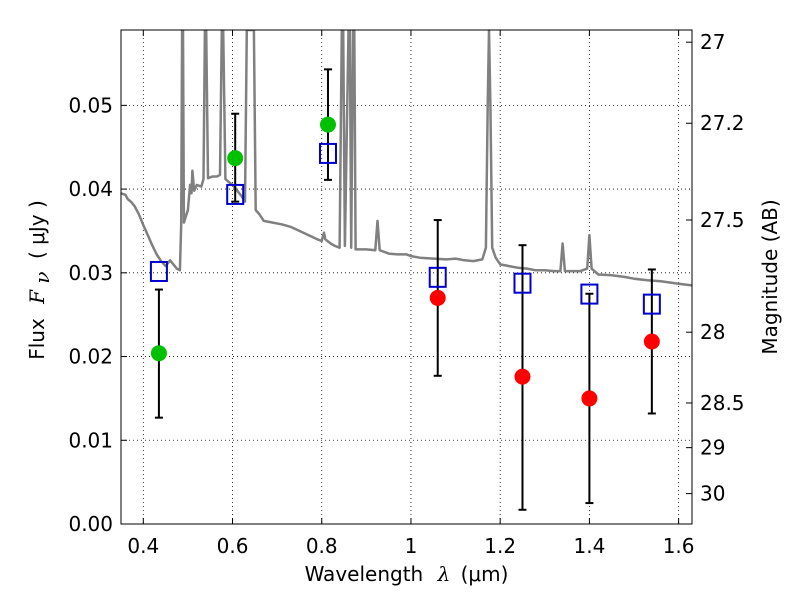 The height and width of the screenshot is (600, 800). I want to click on mag-tick-label: 28.5, so click(722, 403).